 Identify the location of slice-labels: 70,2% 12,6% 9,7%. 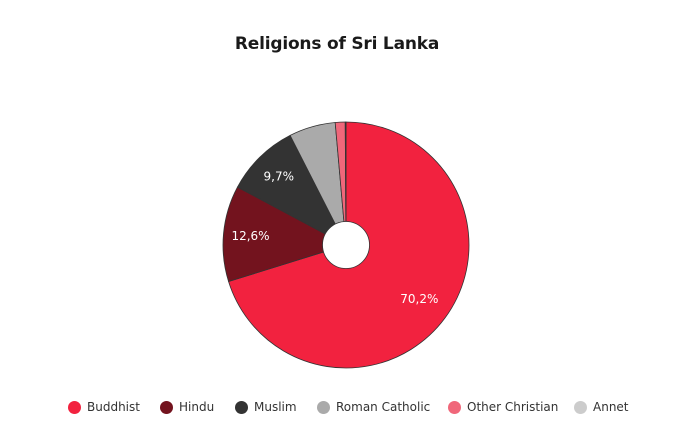
(334, 238).